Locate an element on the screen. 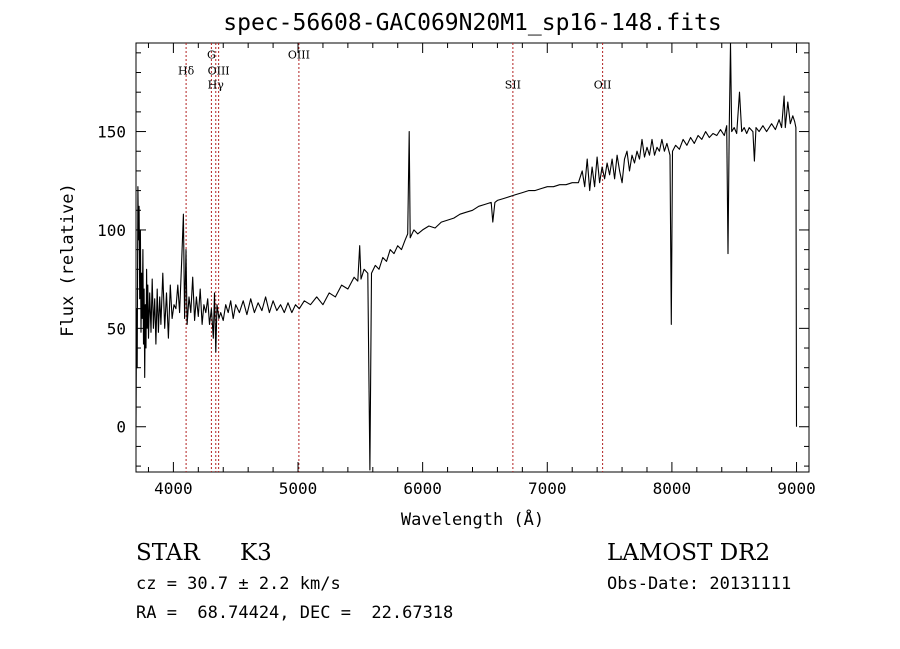  line-marker-label: Hδ is located at coordinates (186, 70).